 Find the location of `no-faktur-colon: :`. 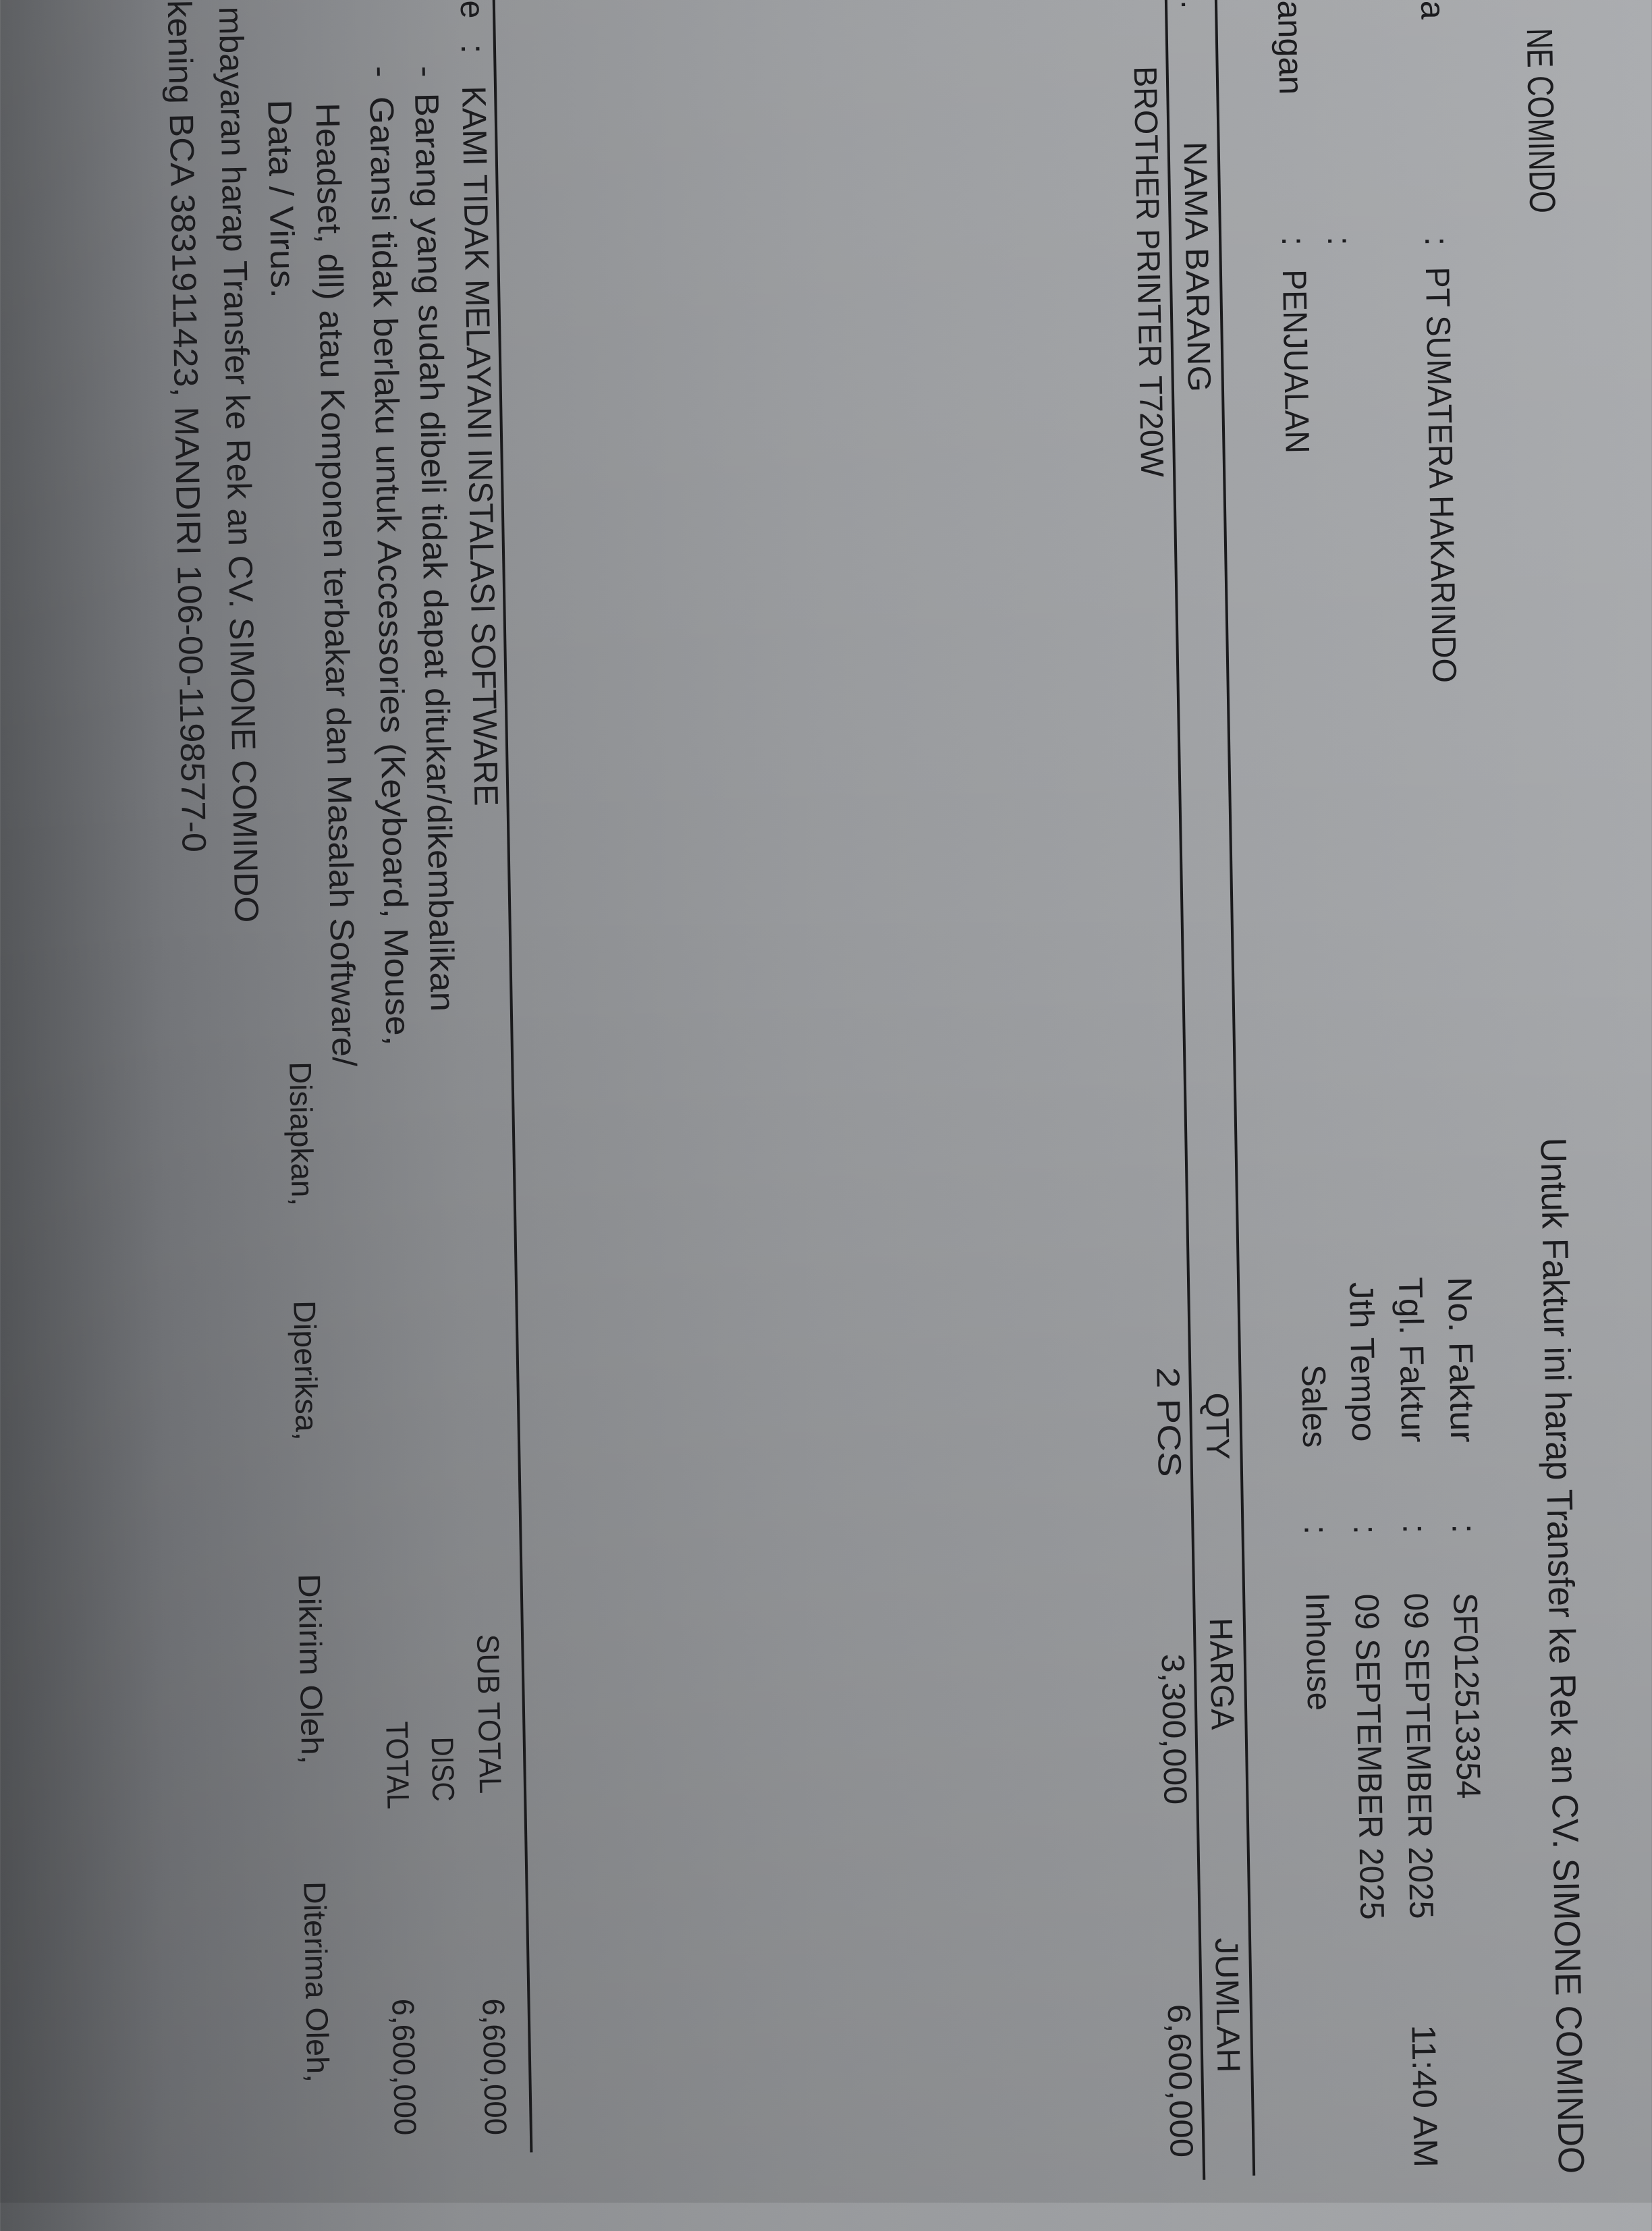

no-faktur-colon: : is located at coordinates (1464, 1528).